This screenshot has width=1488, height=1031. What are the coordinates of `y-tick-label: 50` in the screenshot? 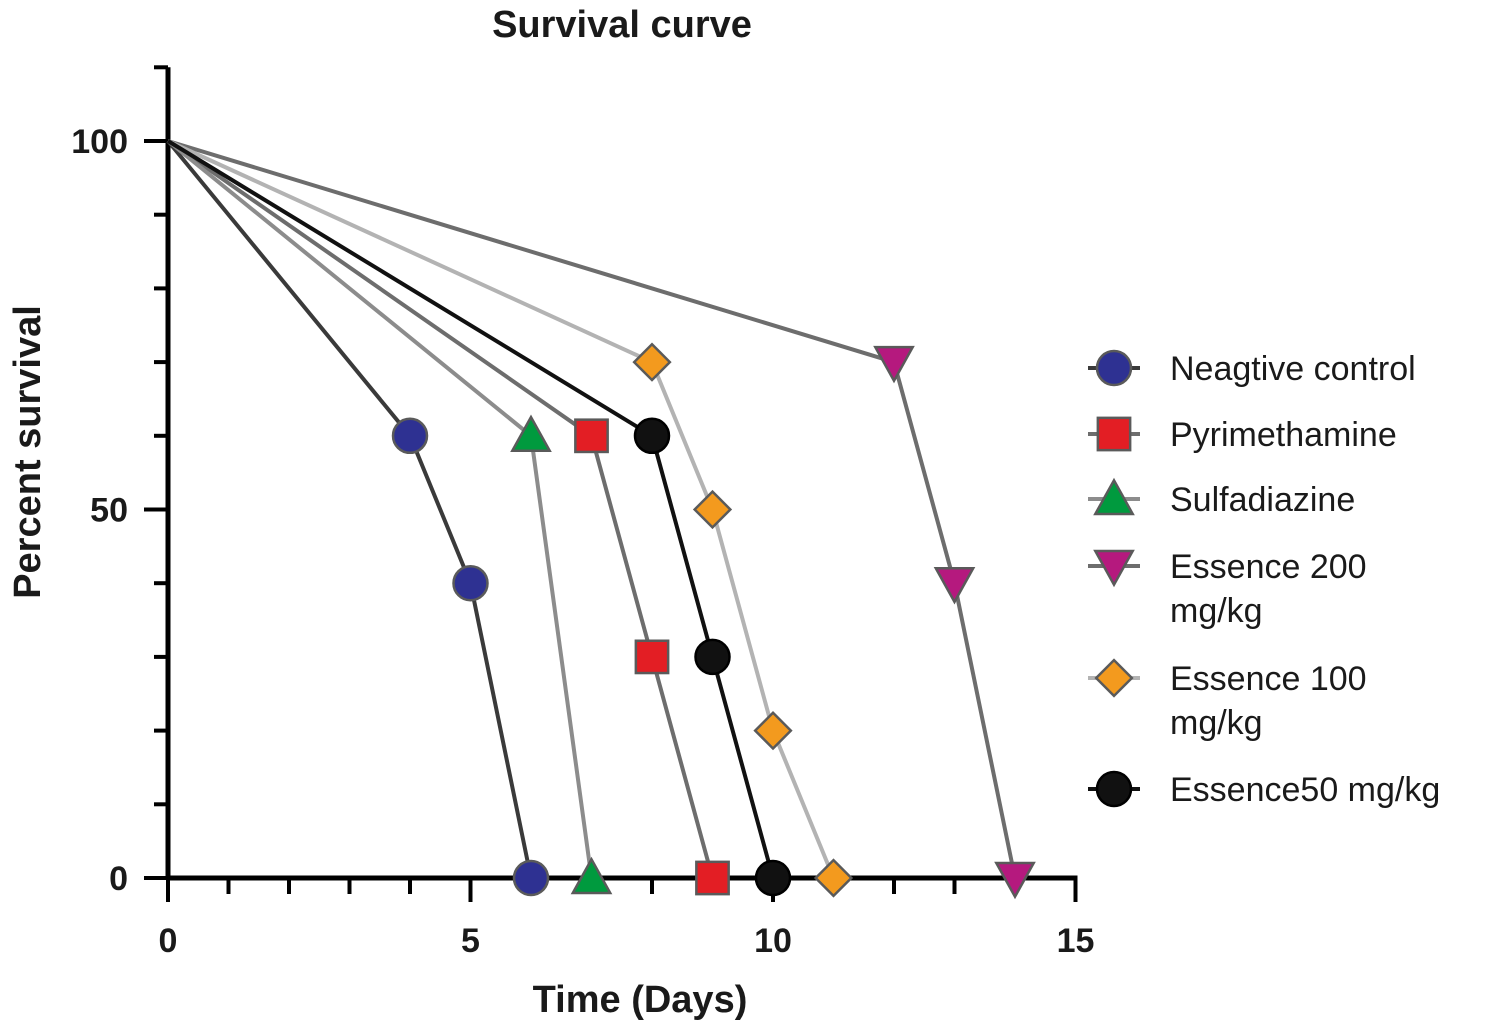 It's located at (109, 511).